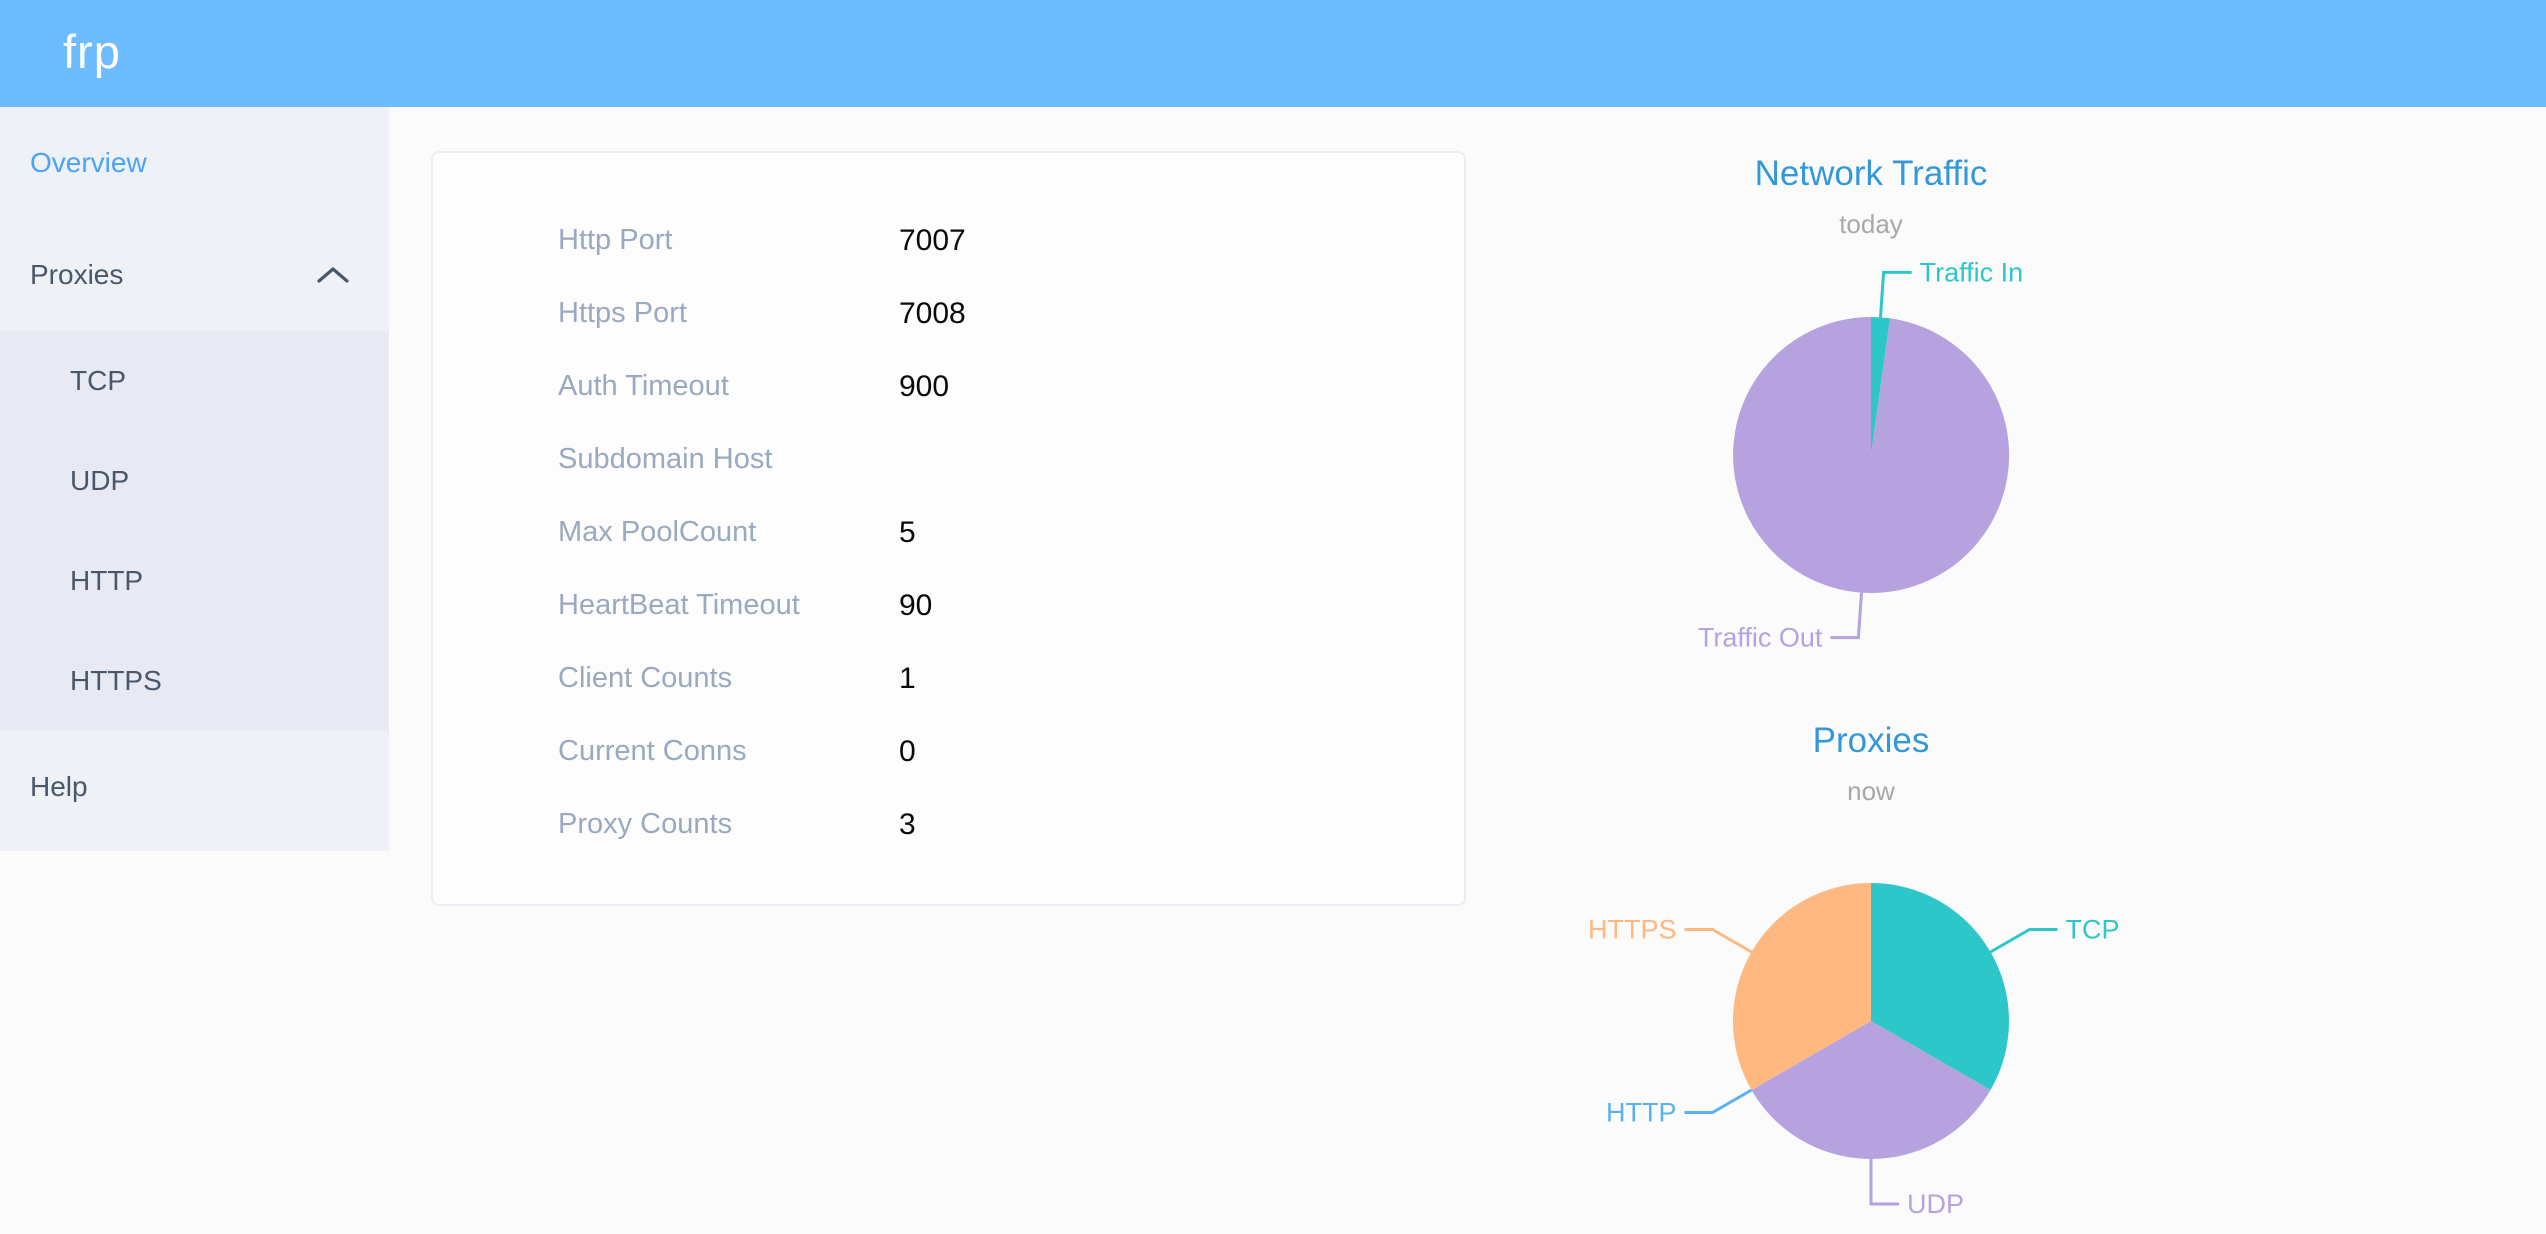  I want to click on info-value: 3, so click(907, 824).